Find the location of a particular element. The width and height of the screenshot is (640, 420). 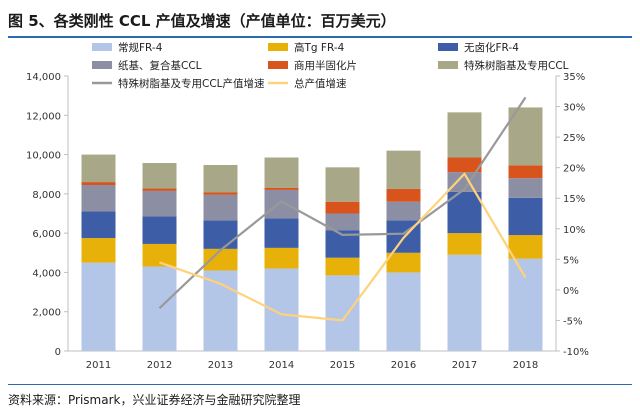

x-tick-label: 2011 is located at coordinates (98, 365).